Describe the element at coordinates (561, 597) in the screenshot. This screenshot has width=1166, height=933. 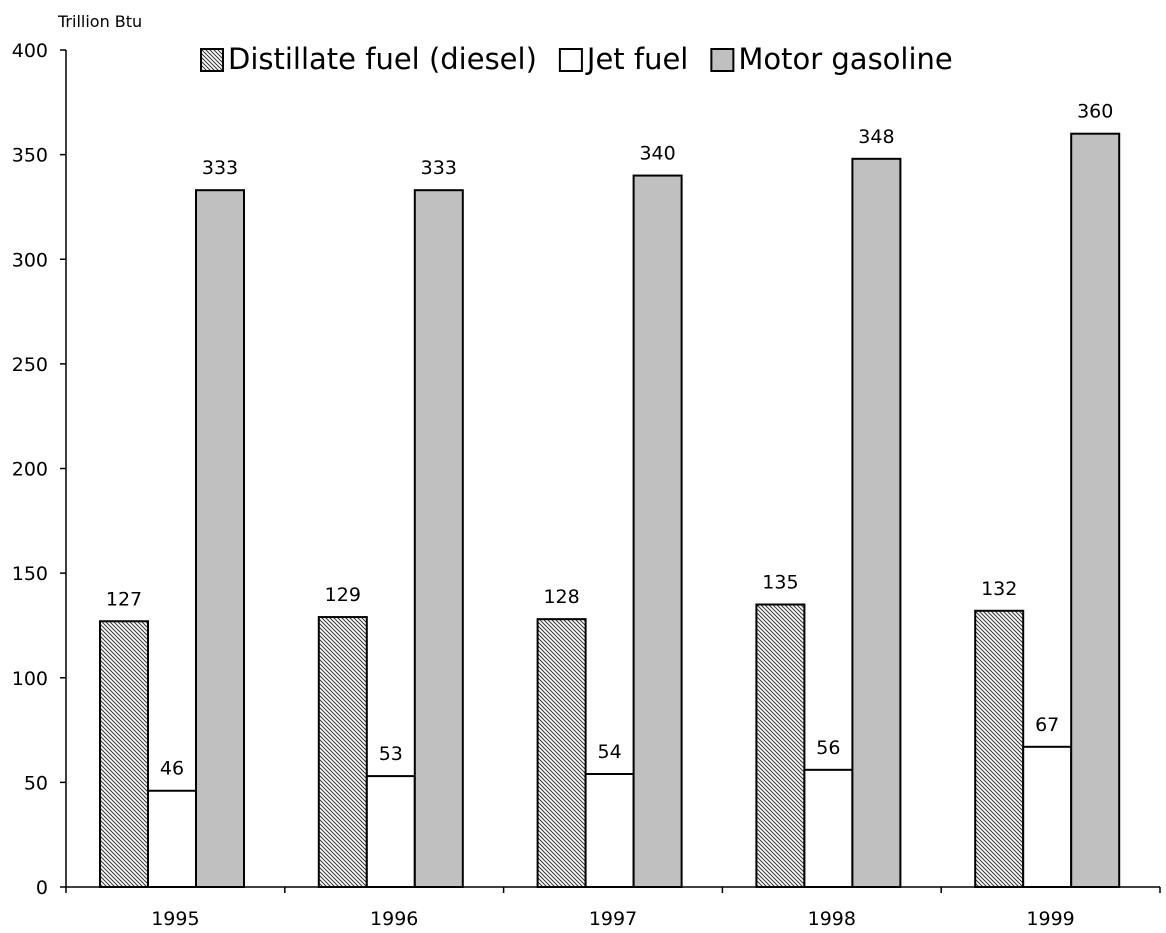
I see `data-label: 128` at that location.